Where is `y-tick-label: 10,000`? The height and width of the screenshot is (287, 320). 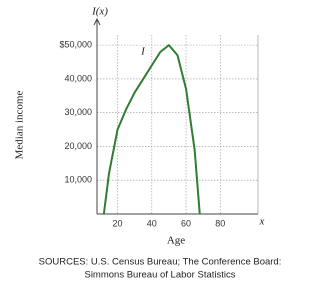 y-tick-label: 10,000 is located at coordinates (78, 180).